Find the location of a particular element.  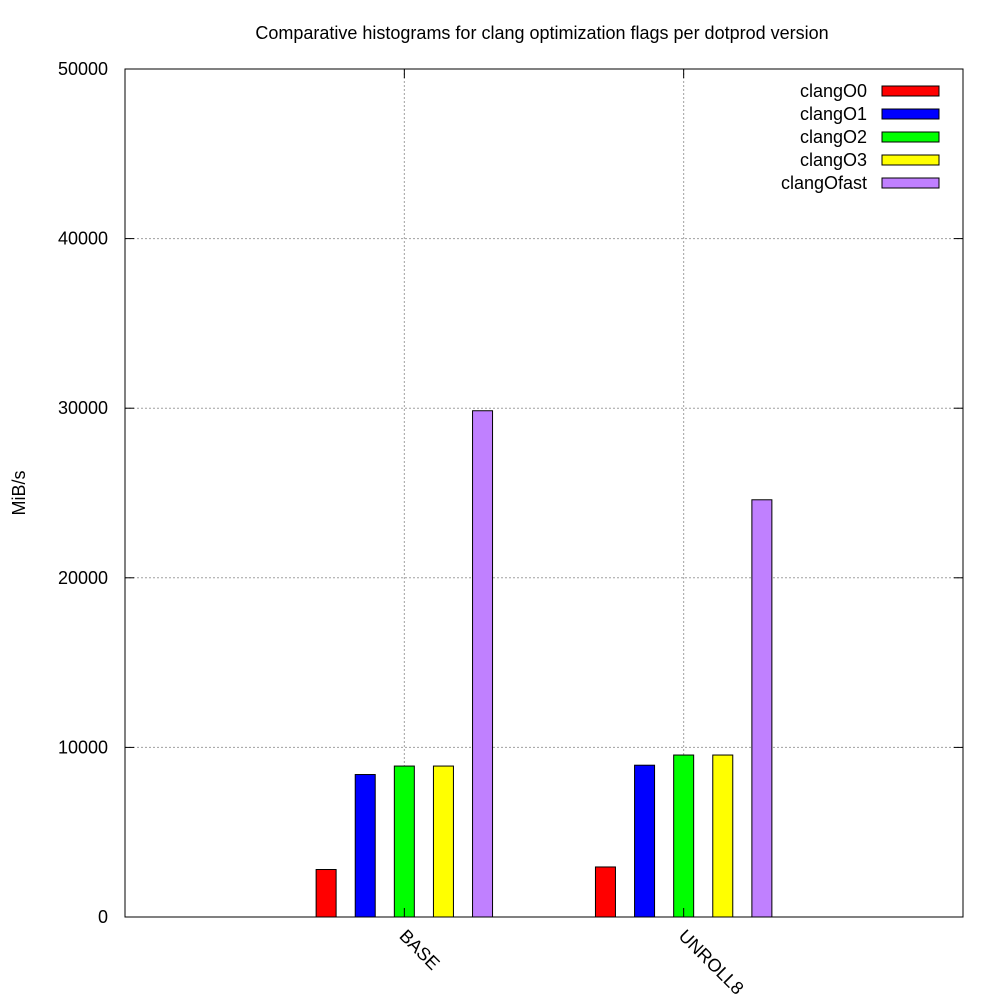

x-tick-label: UNROLL8 is located at coordinates (711, 962).